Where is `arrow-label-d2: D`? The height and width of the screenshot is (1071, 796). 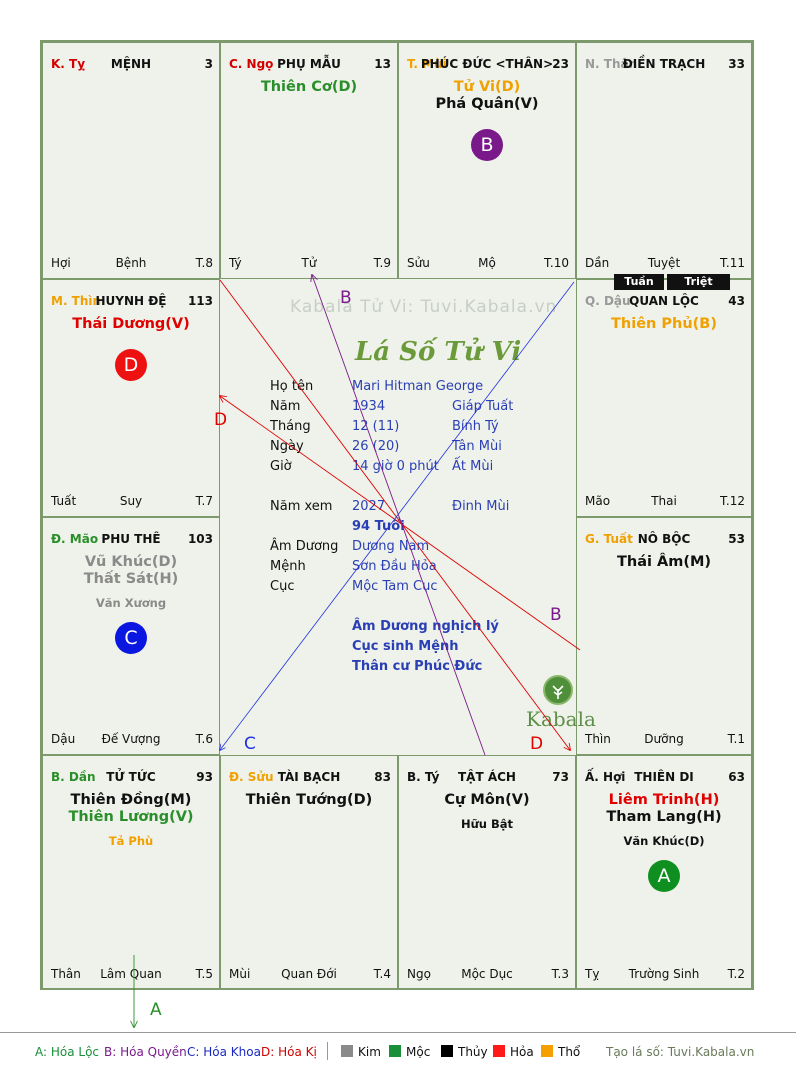 arrow-label-d2: D is located at coordinates (536, 744).